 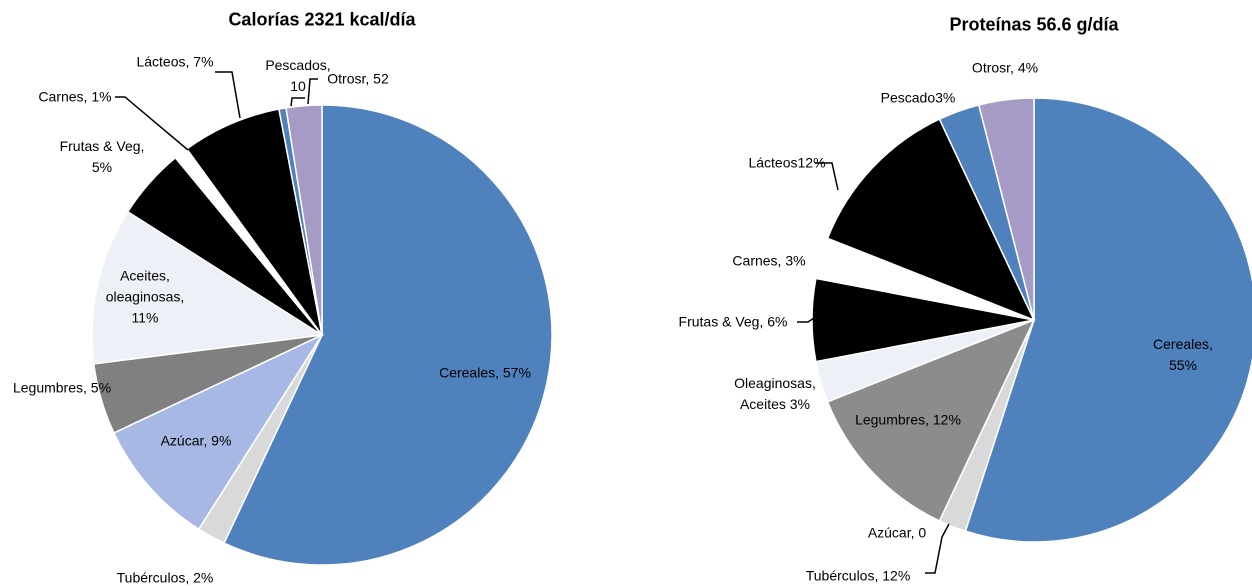 What do you see at coordinates (75, 96) in the screenshot?
I see `slice-label: Carnes, 1%` at bounding box center [75, 96].